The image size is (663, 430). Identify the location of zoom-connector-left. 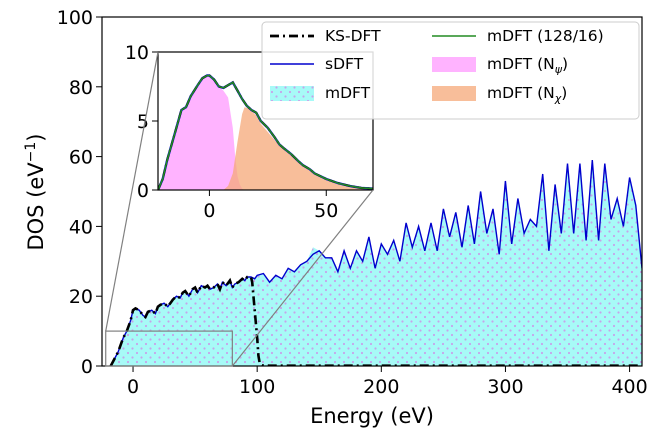
(132, 191).